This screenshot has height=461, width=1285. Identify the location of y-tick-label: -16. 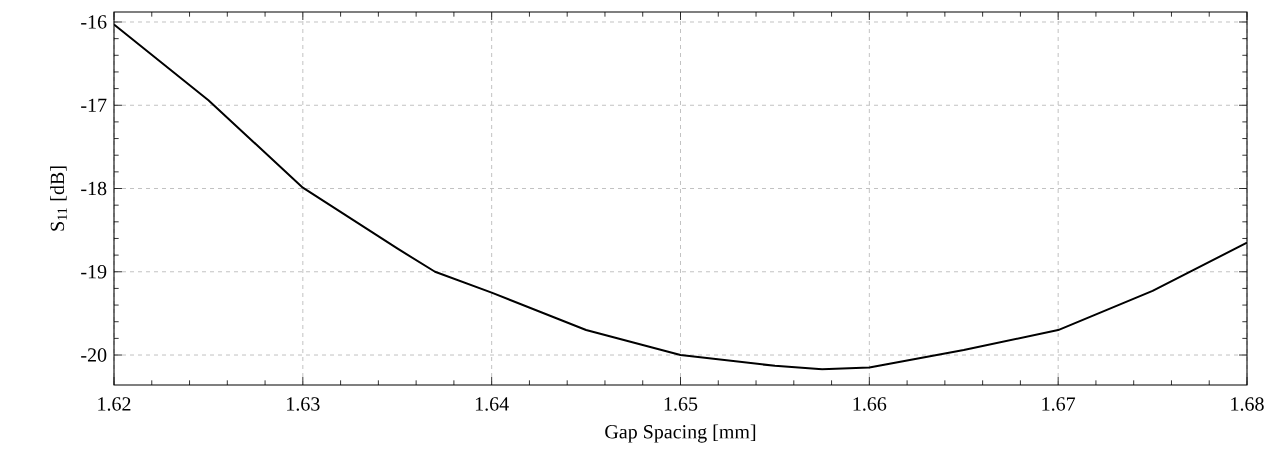
(94, 22).